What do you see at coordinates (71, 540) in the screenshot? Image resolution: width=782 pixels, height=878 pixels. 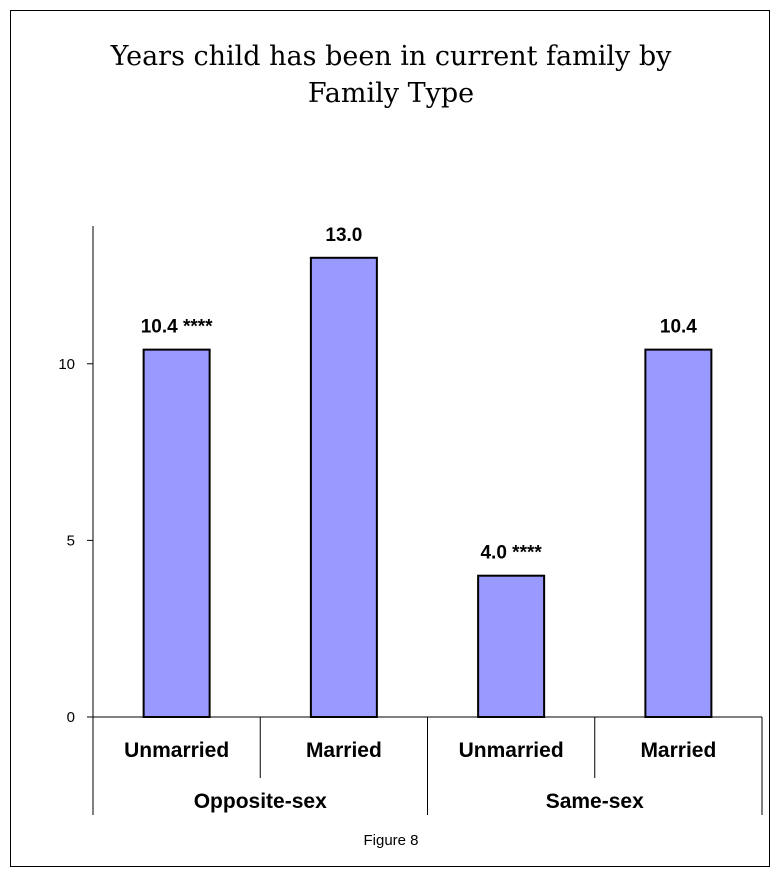 I see `y-tick-label: 5` at bounding box center [71, 540].